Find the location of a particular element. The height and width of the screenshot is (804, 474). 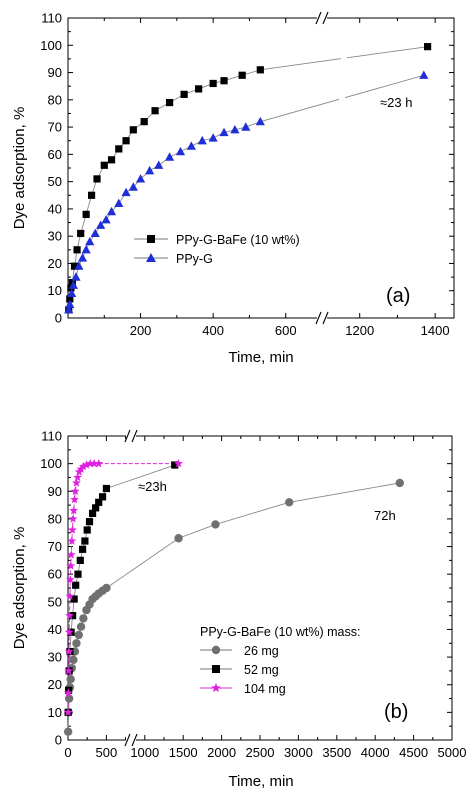

legend-label-b-0: 26 mg is located at coordinates (261, 651).